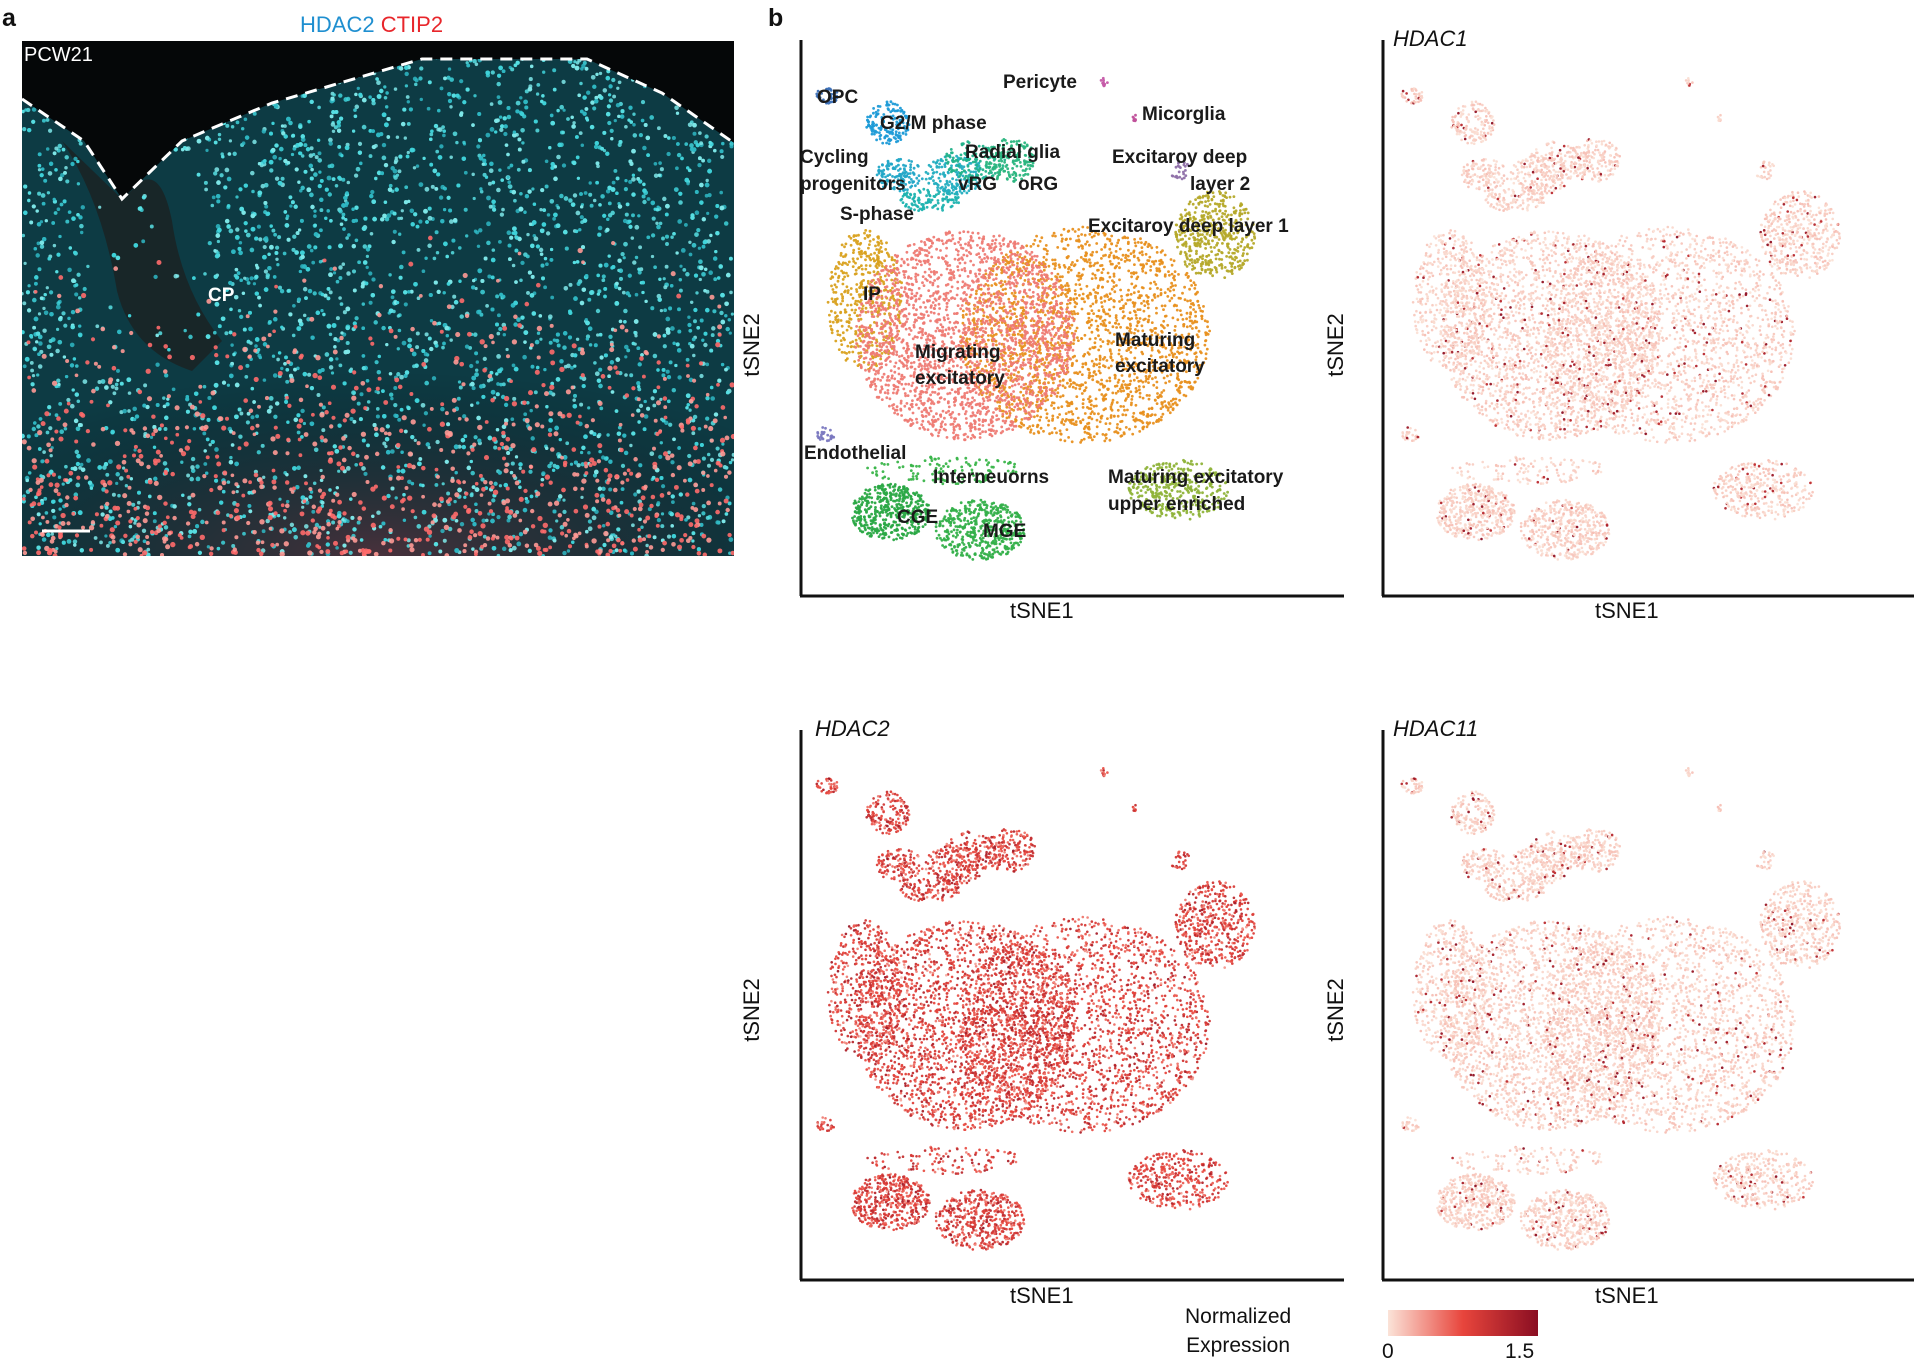 The height and width of the screenshot is (1365, 1920). Describe the element at coordinates (1196, 491) in the screenshot. I see `cluster-label-maturing-excitatory-upper-enriched: Maturing excitatory upper enriched` at that location.